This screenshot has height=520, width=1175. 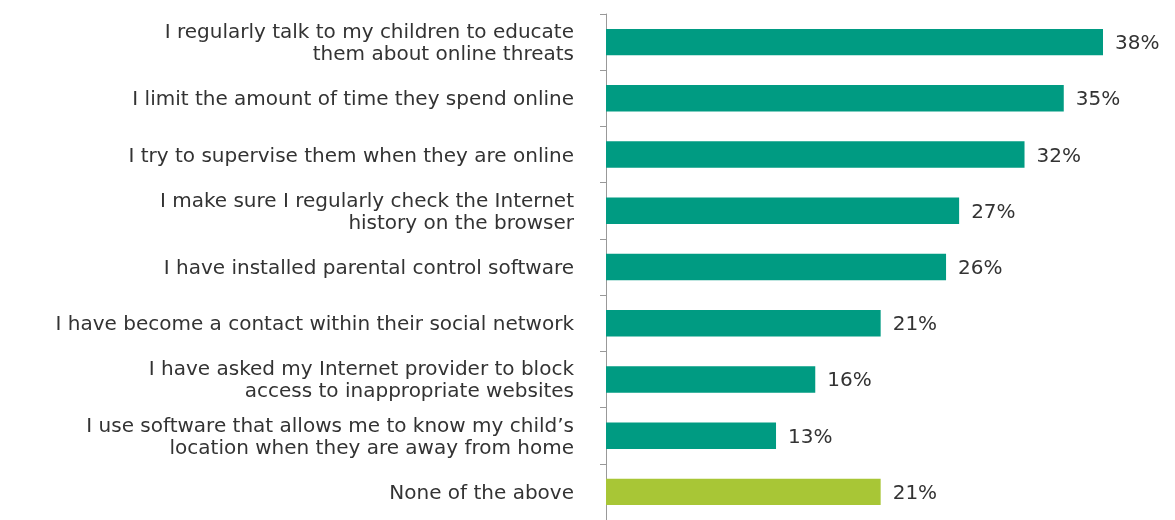 What do you see at coordinates (849, 379) in the screenshot?
I see `data-label: 16%` at bounding box center [849, 379].